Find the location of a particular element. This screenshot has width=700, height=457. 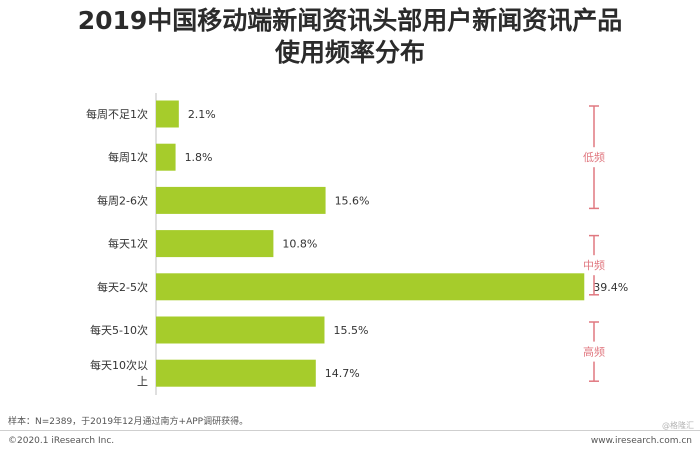

data-label-5: 39.4% is located at coordinates (610, 287).